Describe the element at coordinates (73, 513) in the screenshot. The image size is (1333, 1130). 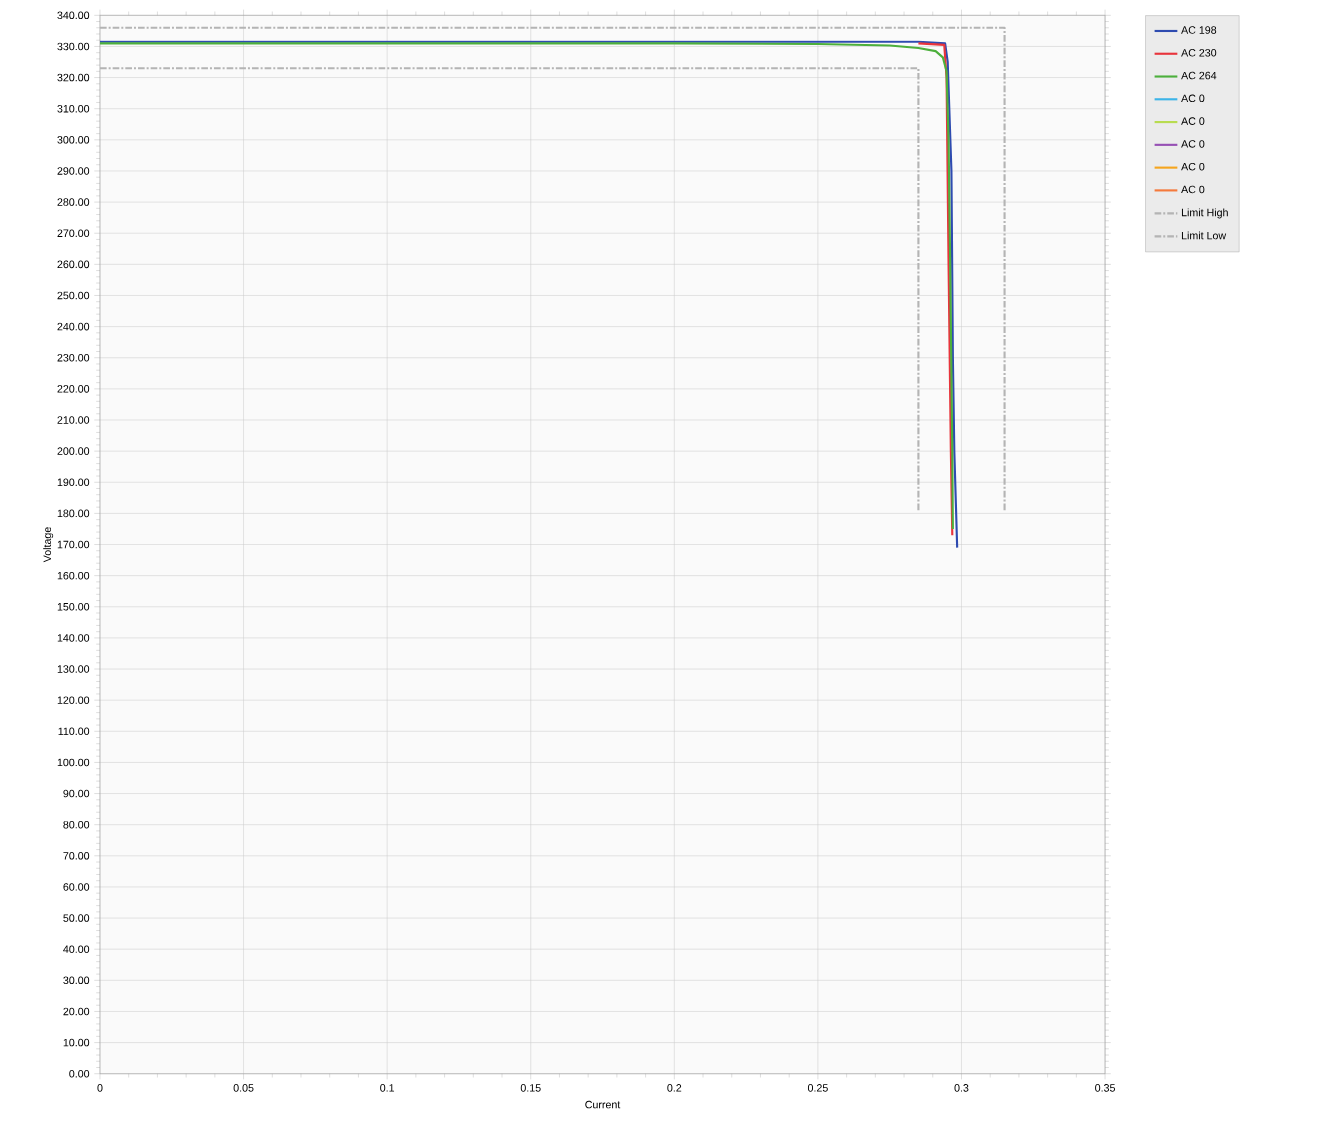
I see `y-tick-label: 180.00` at that location.